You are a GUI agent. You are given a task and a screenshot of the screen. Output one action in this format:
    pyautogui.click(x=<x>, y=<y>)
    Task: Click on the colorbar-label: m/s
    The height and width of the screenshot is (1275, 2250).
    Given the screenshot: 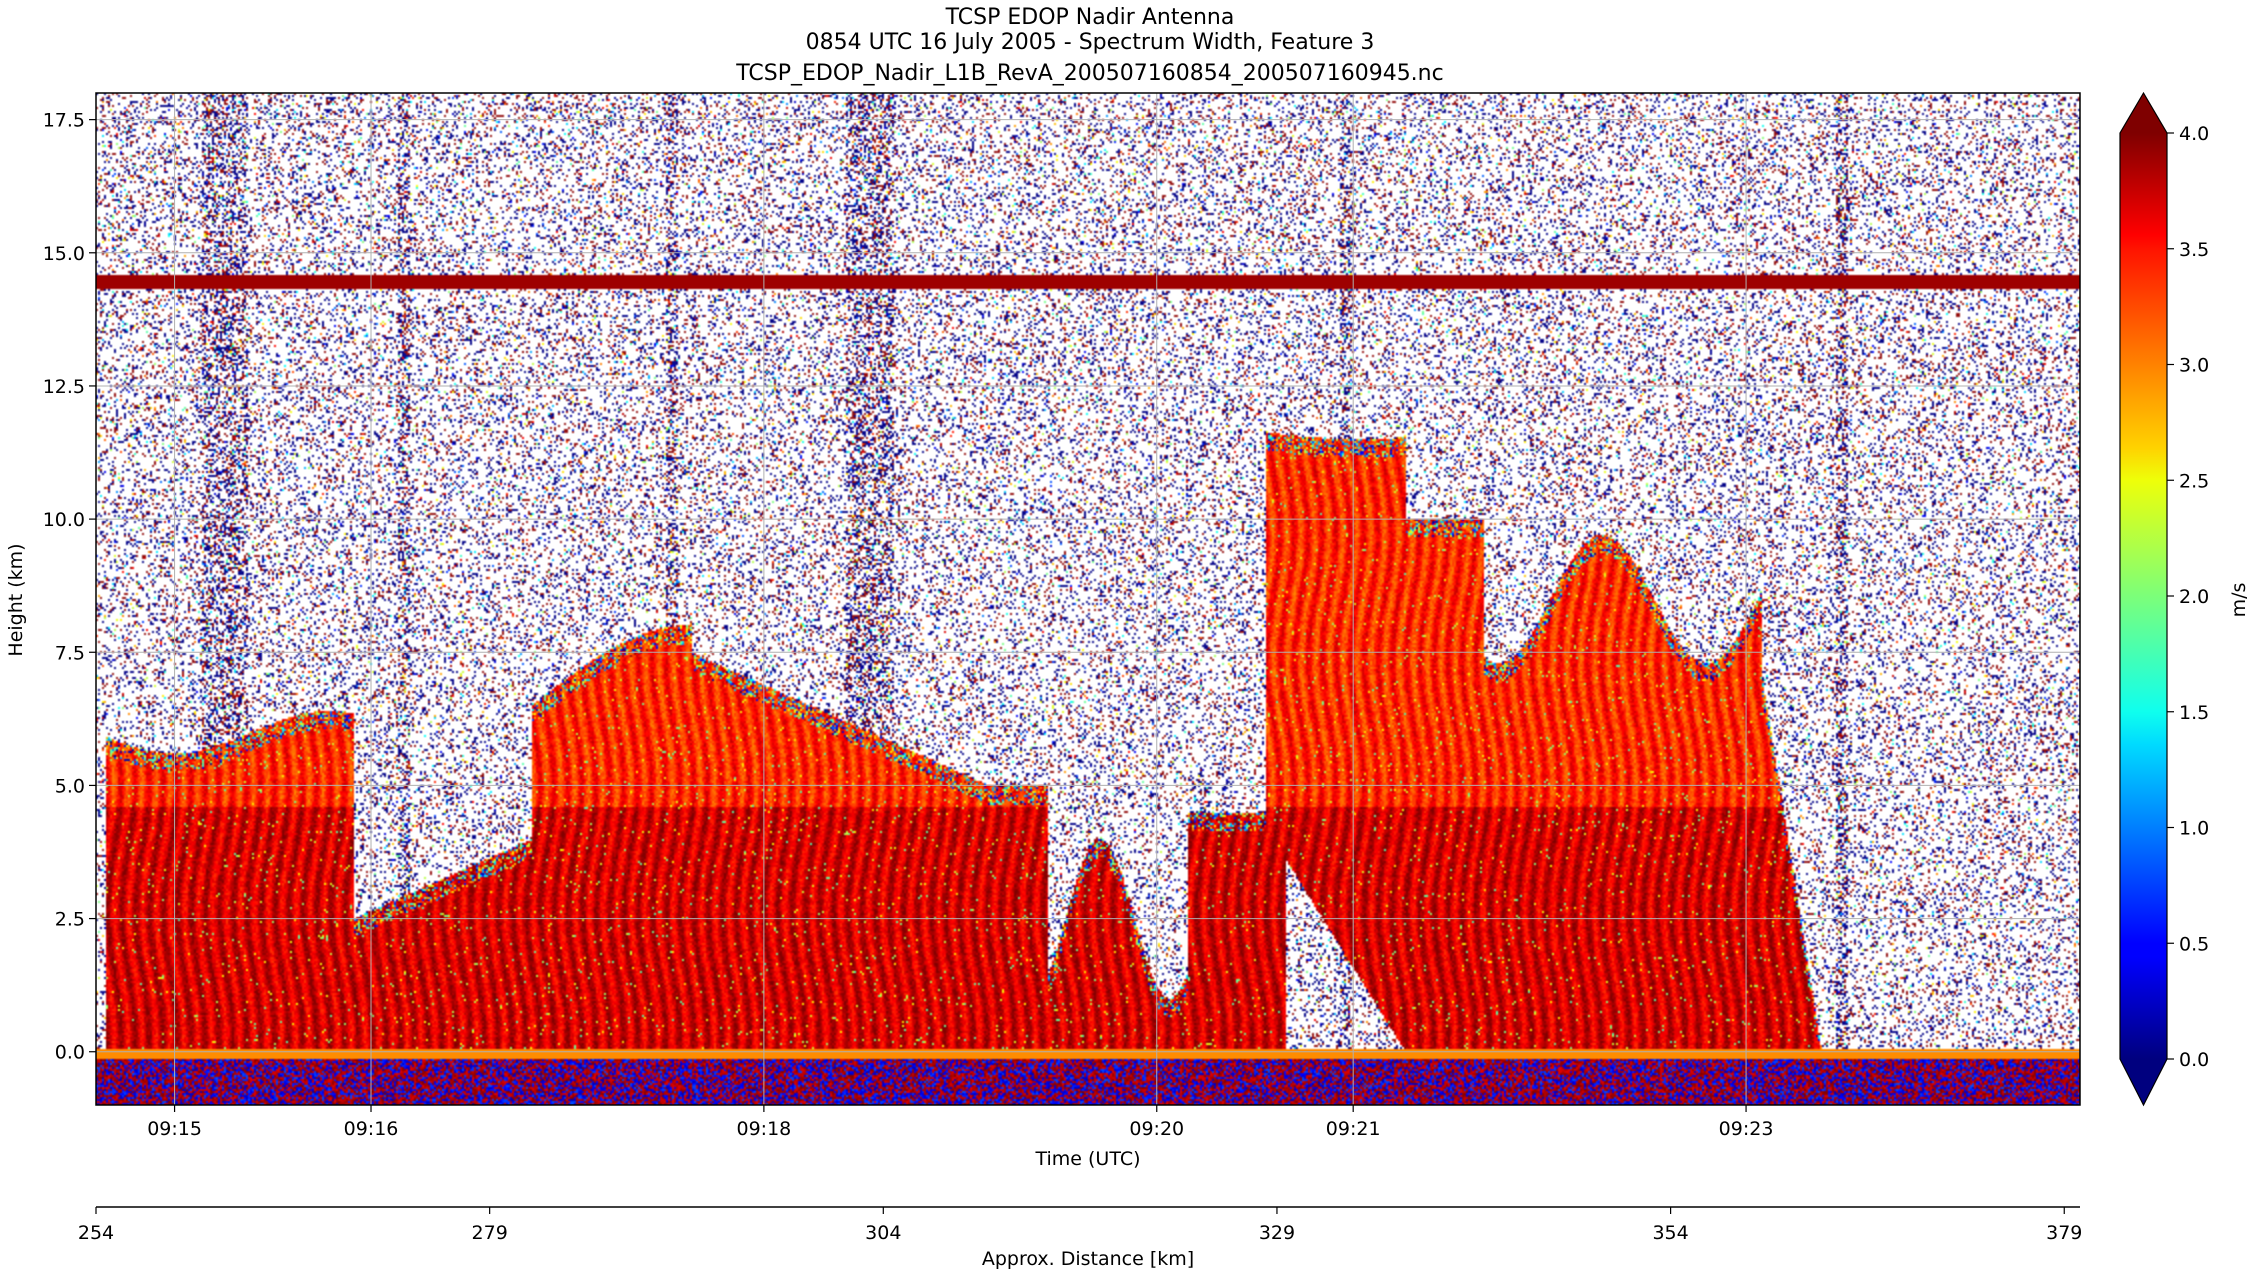 What is the action you would take?
    pyautogui.click(x=2239, y=600)
    